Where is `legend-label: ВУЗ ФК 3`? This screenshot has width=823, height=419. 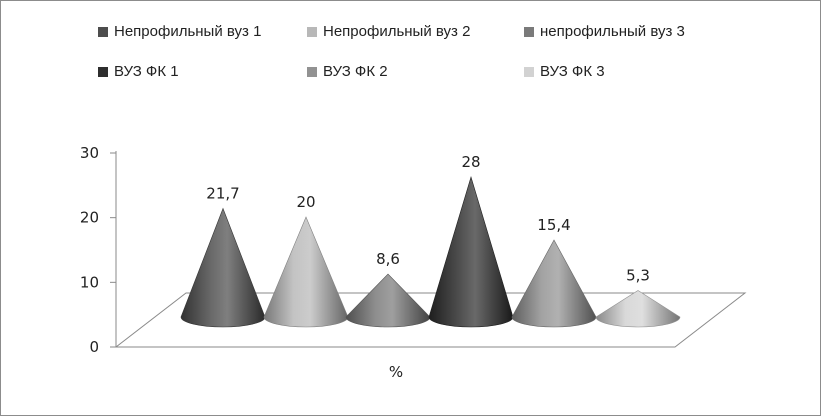
legend-label: ВУЗ ФК 3 is located at coordinates (572, 71).